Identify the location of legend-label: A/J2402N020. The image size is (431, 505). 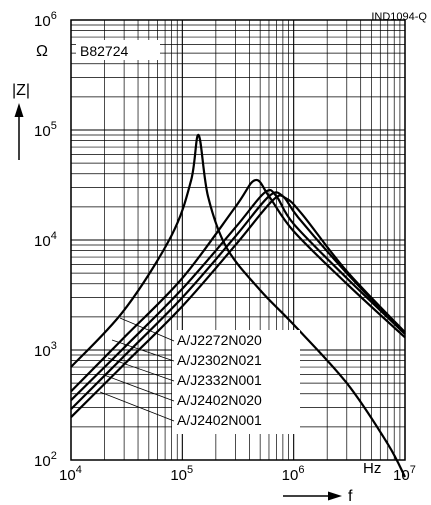
(219, 400).